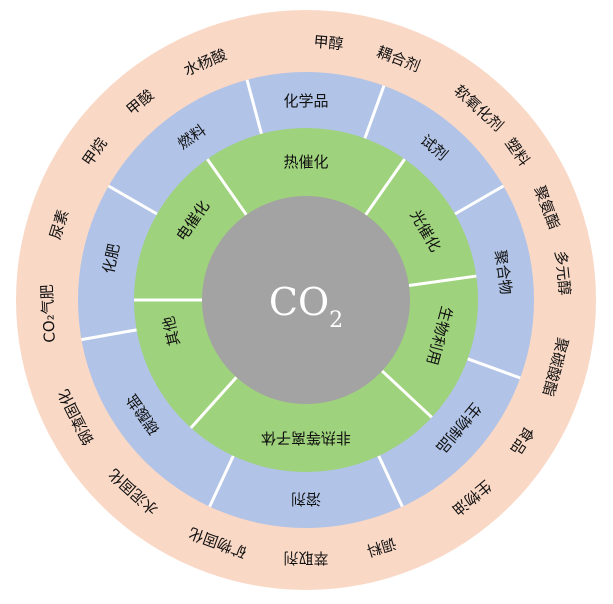  Describe the element at coordinates (328, 43) in the screenshot. I see `outer-product-label: 甲醇` at that location.